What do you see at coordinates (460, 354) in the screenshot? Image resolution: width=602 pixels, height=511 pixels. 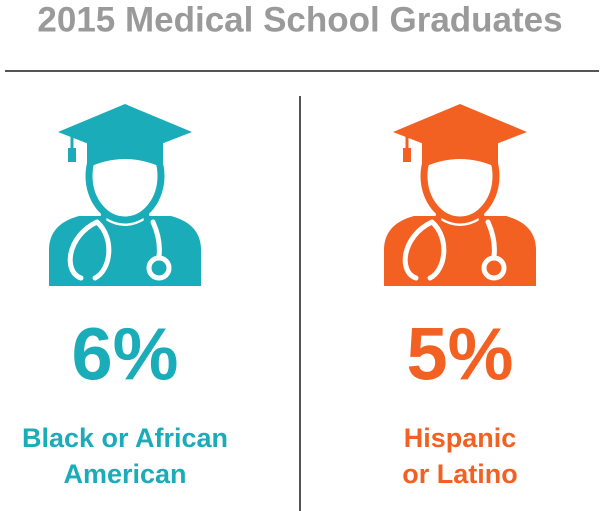 I see `percent: 5%` at bounding box center [460, 354].